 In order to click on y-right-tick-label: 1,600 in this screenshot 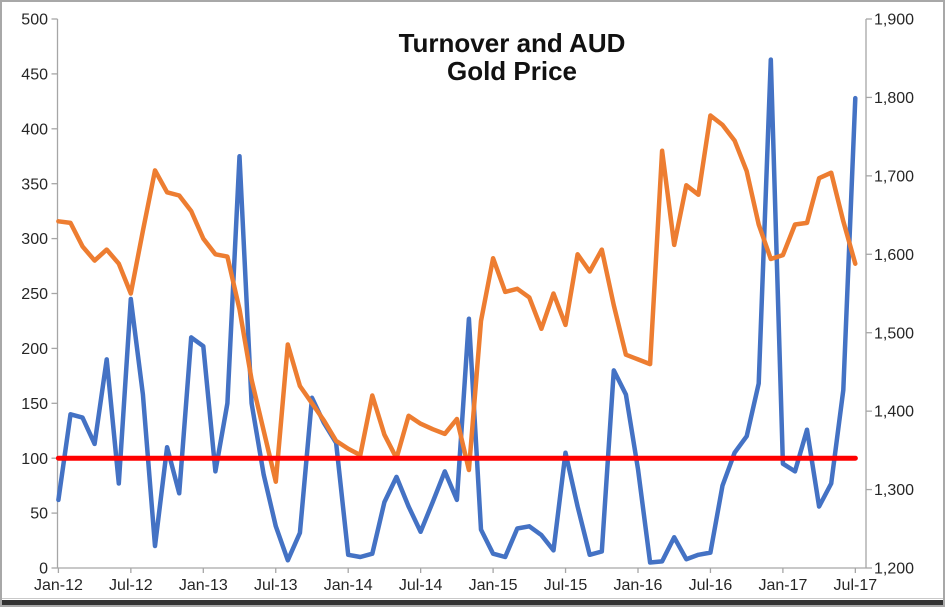, I will do `click(894, 255)`.